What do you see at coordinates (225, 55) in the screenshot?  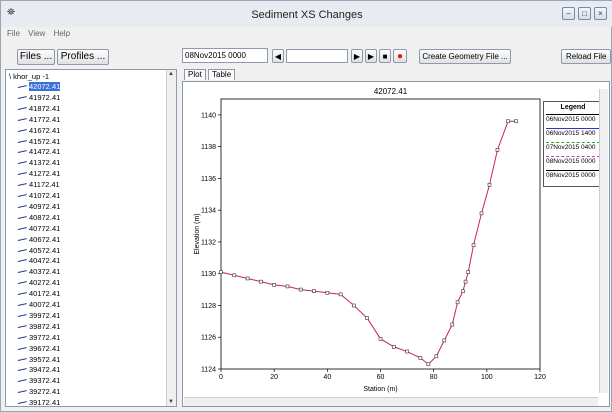 I see `time-field: 08Nov2015 0000` at bounding box center [225, 55].